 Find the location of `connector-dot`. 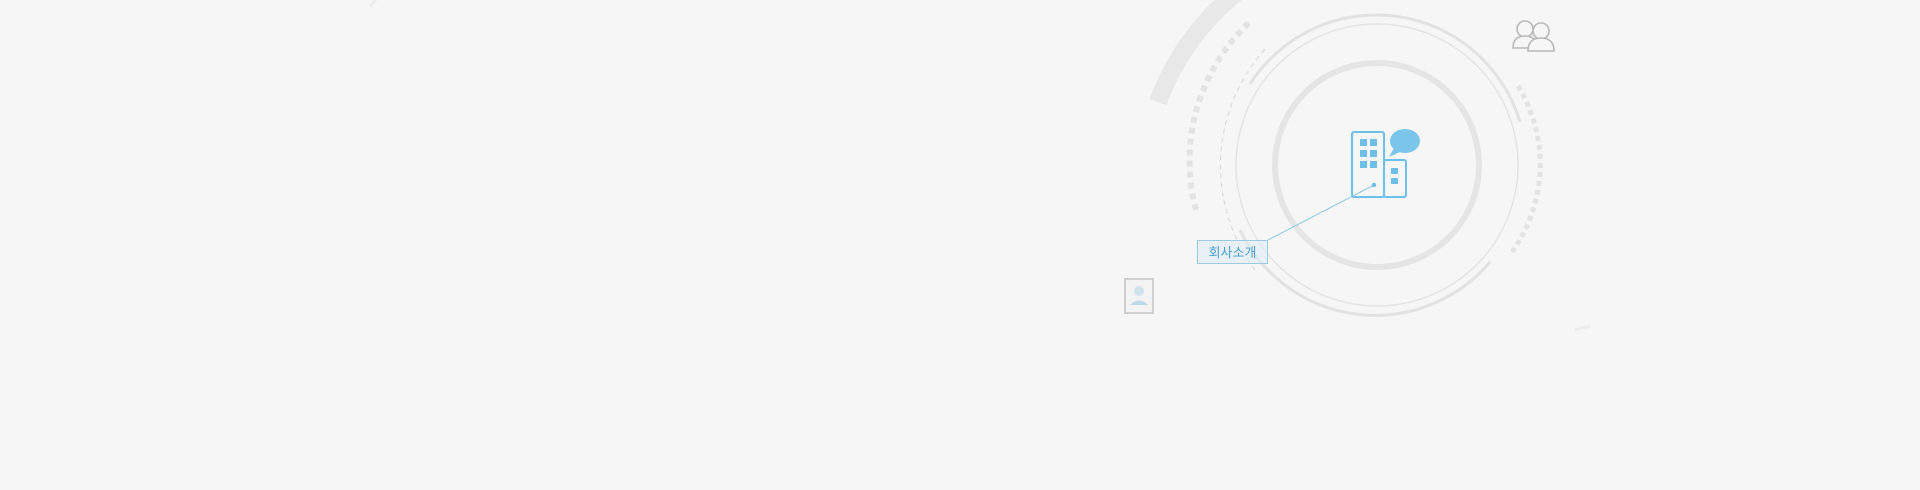

connector-dot is located at coordinates (1374, 185).